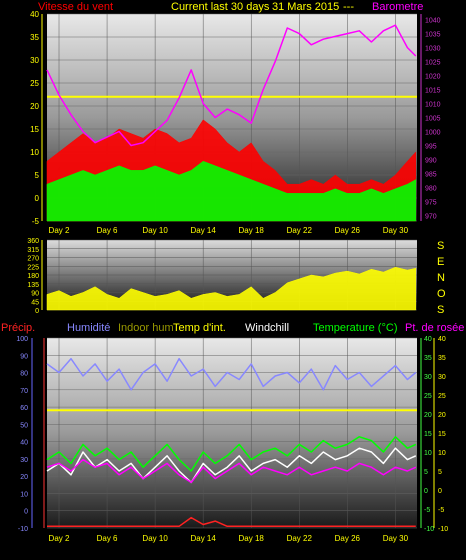 The image size is (466, 560). Describe the element at coordinates (34, 83) in the screenshot. I see `wind-tick-label: 25` at that location.